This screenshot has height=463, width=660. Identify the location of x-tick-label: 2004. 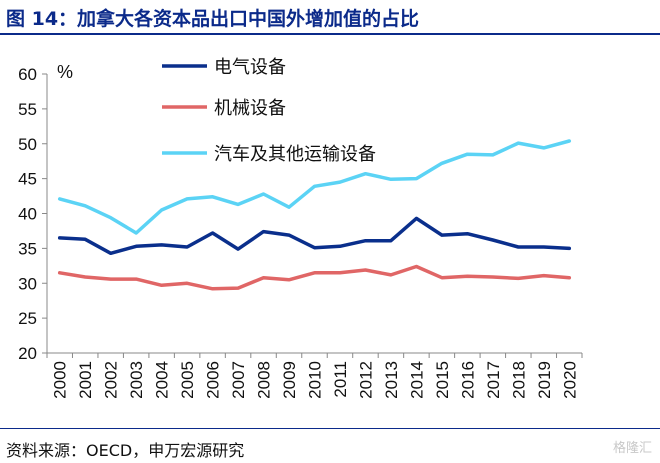
(162, 380).